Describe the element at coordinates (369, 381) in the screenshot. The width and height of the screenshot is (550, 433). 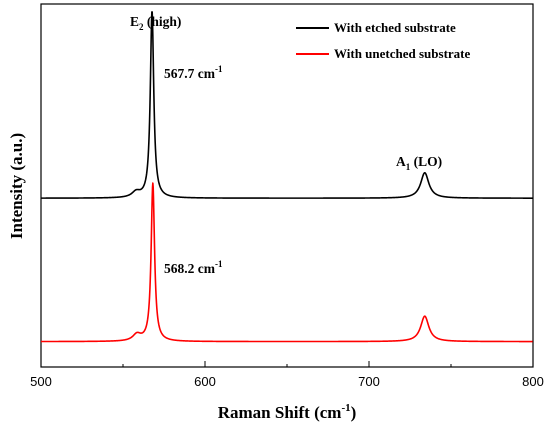
I see `x-tick-label-700: 700` at that location.